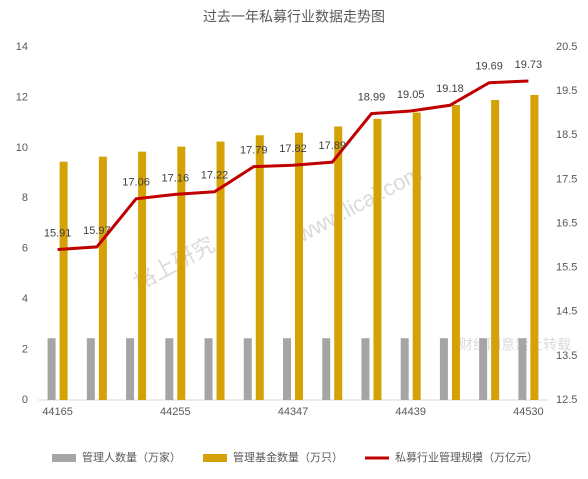 The width and height of the screenshot is (588, 479). I want to click on x-tick-label: 44530, so click(528, 412).